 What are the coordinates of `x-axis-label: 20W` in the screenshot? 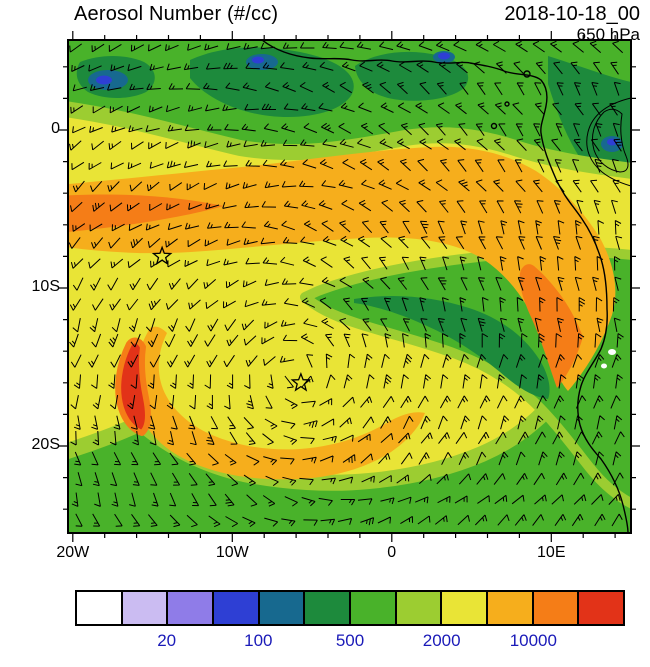 It's located at (73, 552).